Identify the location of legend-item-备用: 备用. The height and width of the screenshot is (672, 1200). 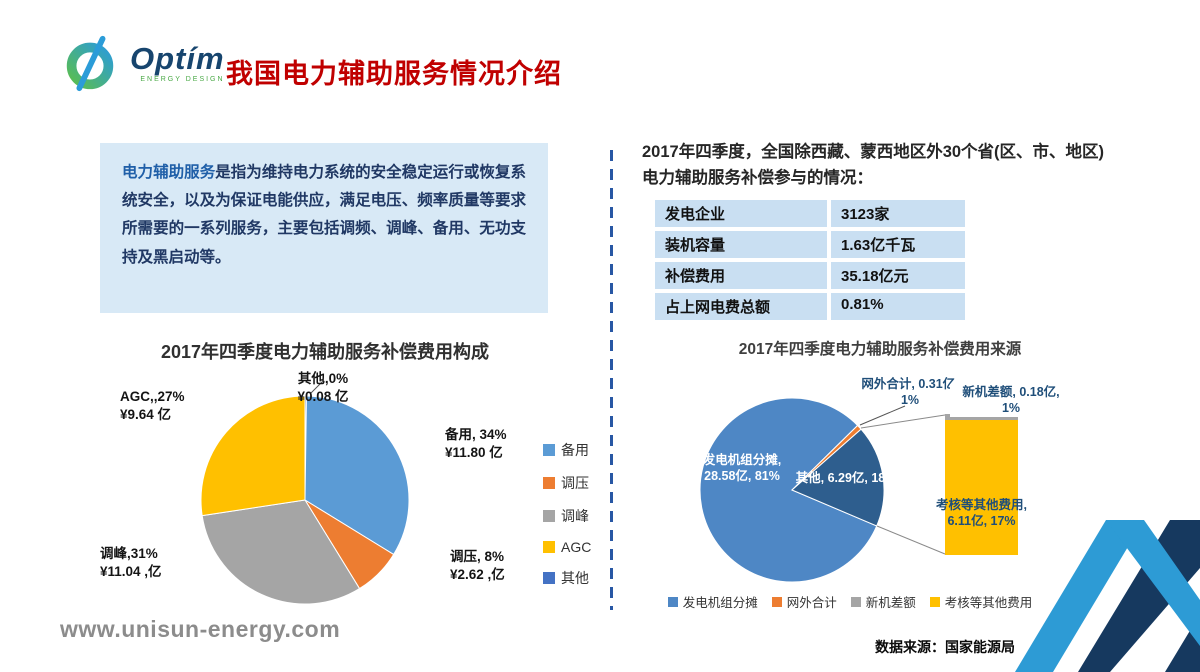
(567, 450).